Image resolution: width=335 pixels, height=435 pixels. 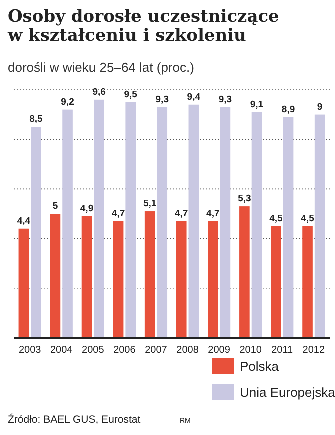 What do you see at coordinates (87, 208) in the screenshot?
I see `data-label: 4,9` at bounding box center [87, 208].